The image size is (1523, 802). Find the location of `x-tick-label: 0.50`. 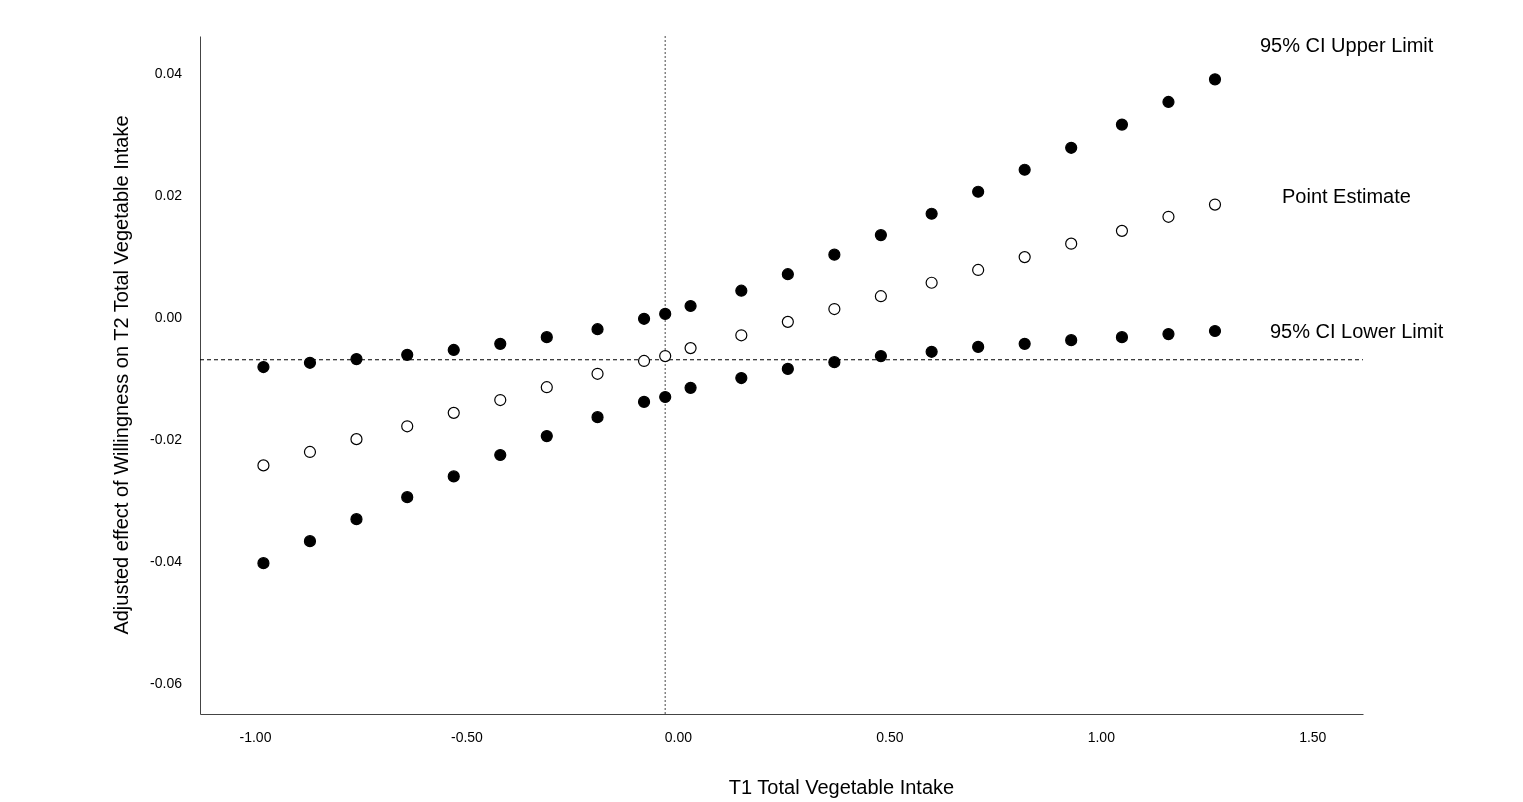

x-tick-label: 0.50 is located at coordinates (890, 736).